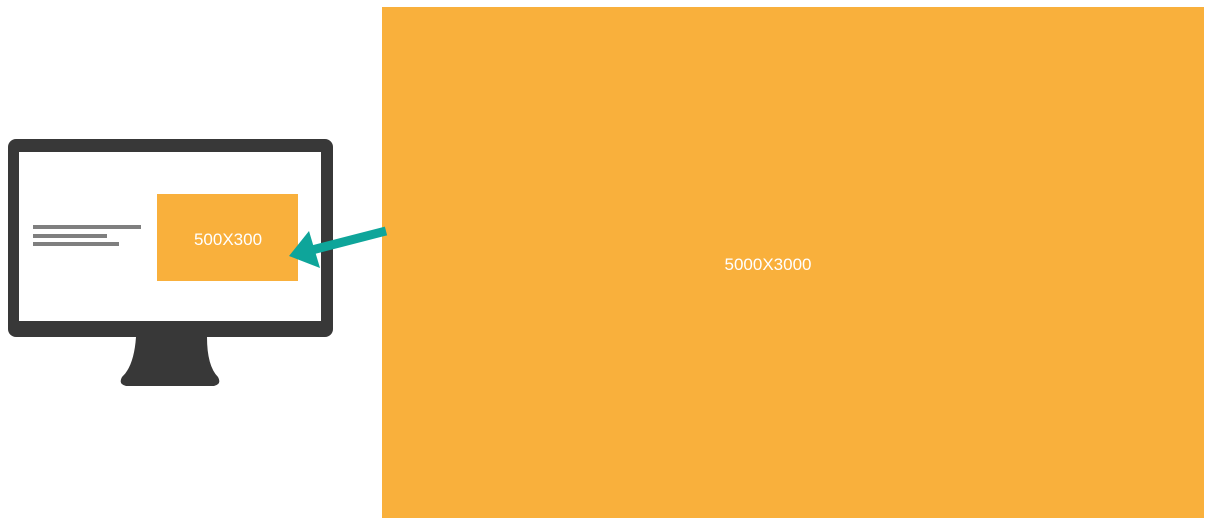 The height and width of the screenshot is (518, 1217). I want to click on arrow-shaft, so click(349, 240).